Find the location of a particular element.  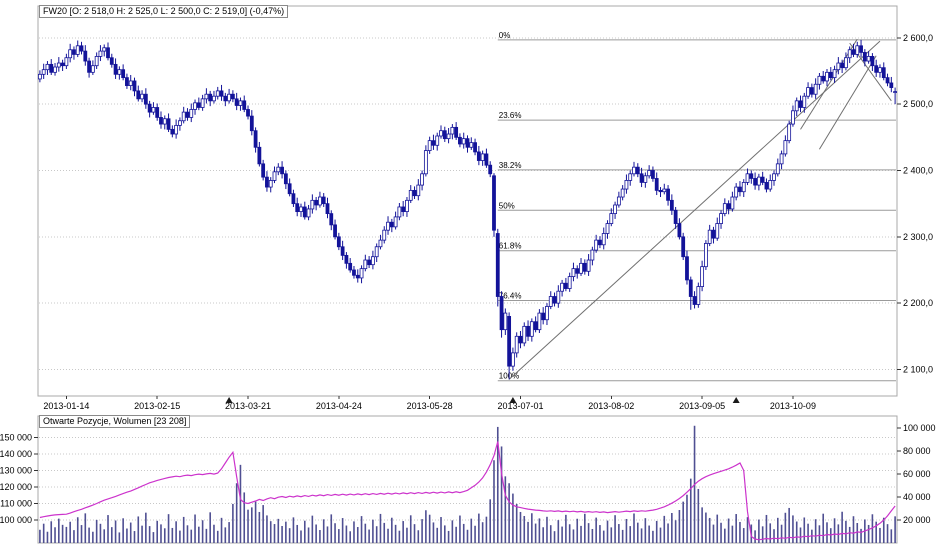

price-axis-label: 2 300,0 is located at coordinates (918, 237).